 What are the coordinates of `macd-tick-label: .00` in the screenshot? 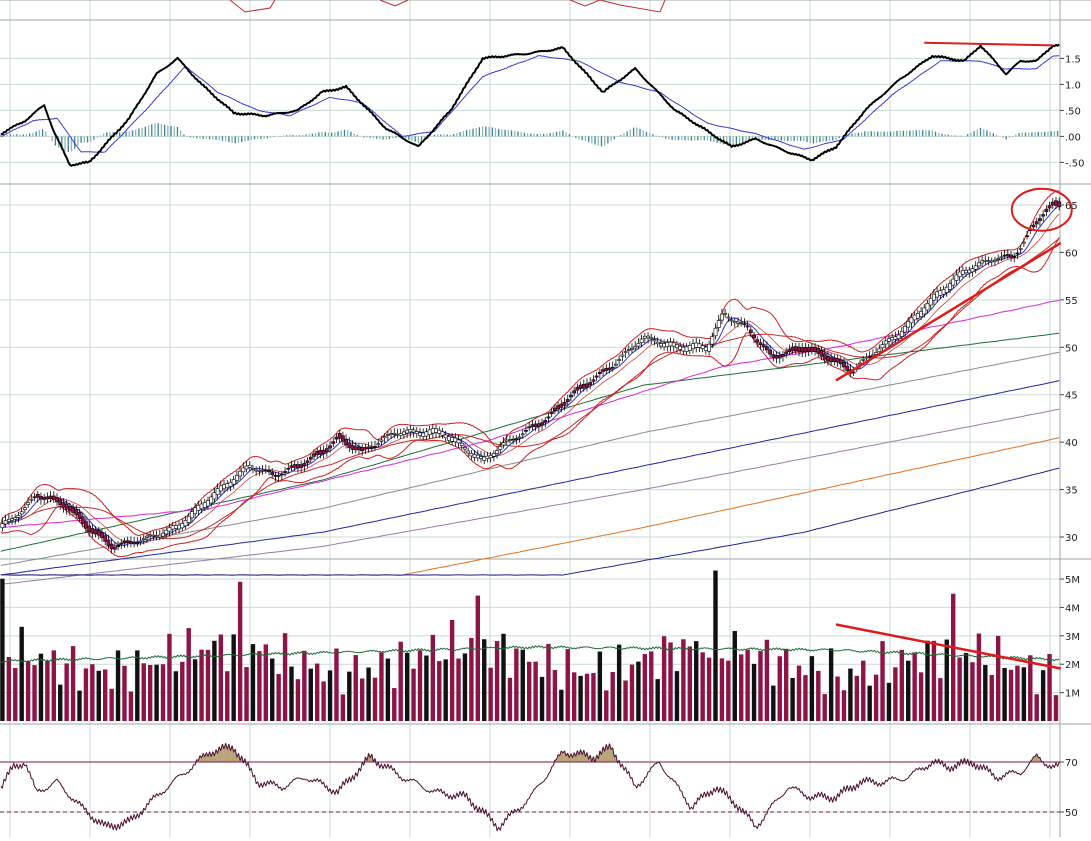 It's located at (1073, 137).